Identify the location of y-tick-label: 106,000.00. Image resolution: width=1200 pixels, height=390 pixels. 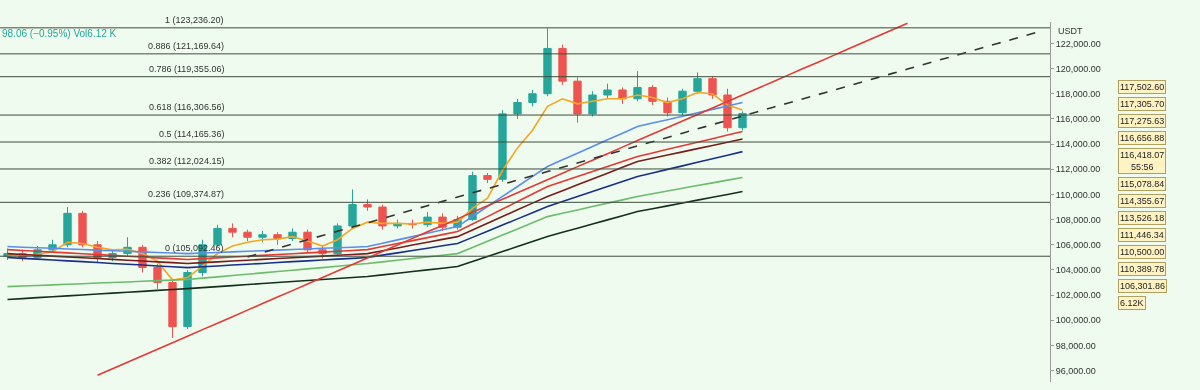
(1078, 244).